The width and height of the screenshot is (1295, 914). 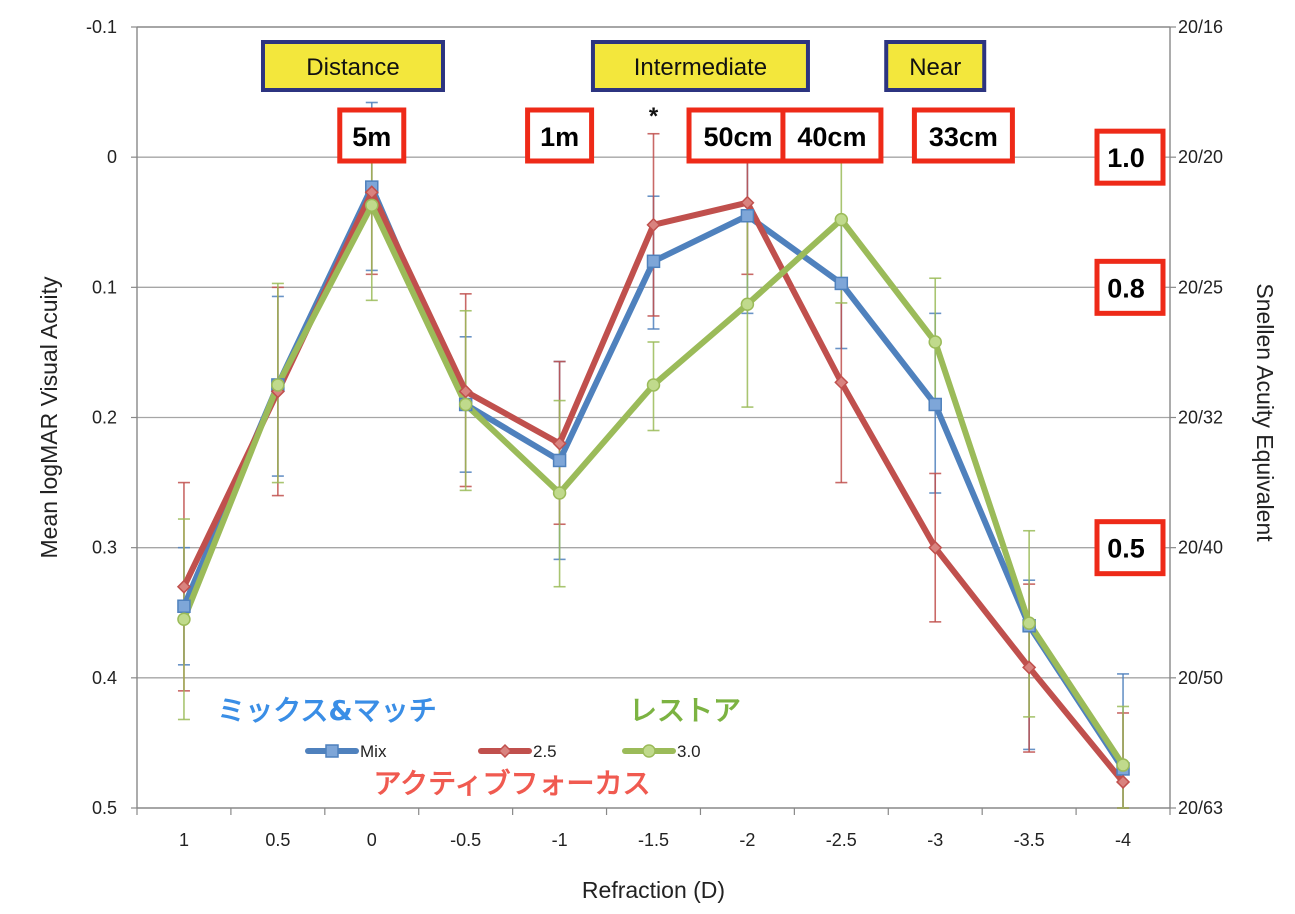 What do you see at coordinates (654, 116) in the screenshot?
I see `significance-marker: *` at bounding box center [654, 116].